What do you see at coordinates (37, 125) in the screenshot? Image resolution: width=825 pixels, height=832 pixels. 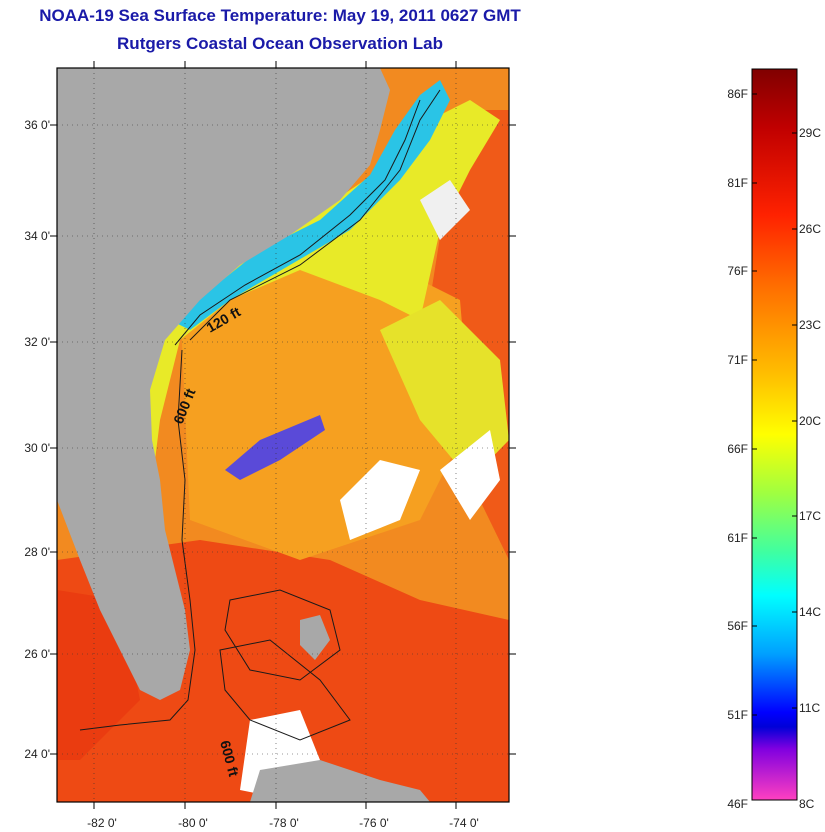 I see `latitude-label: 36 0'` at bounding box center [37, 125].